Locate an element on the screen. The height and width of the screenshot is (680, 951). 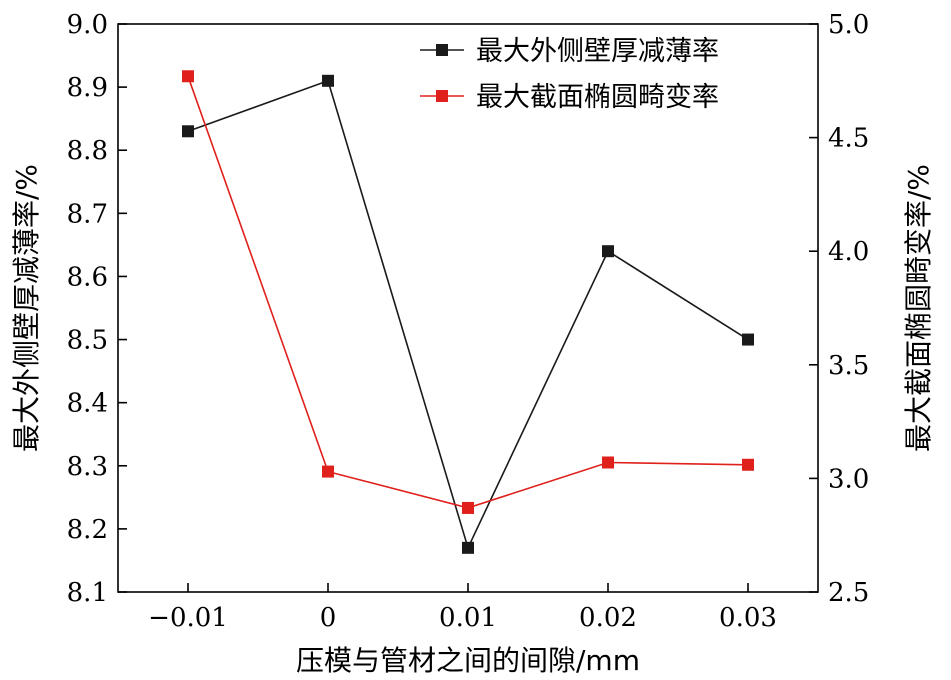
legend: 最大外侧壁厚减薄率 最大截面椭圆畸变率 is located at coordinates (569, 74).